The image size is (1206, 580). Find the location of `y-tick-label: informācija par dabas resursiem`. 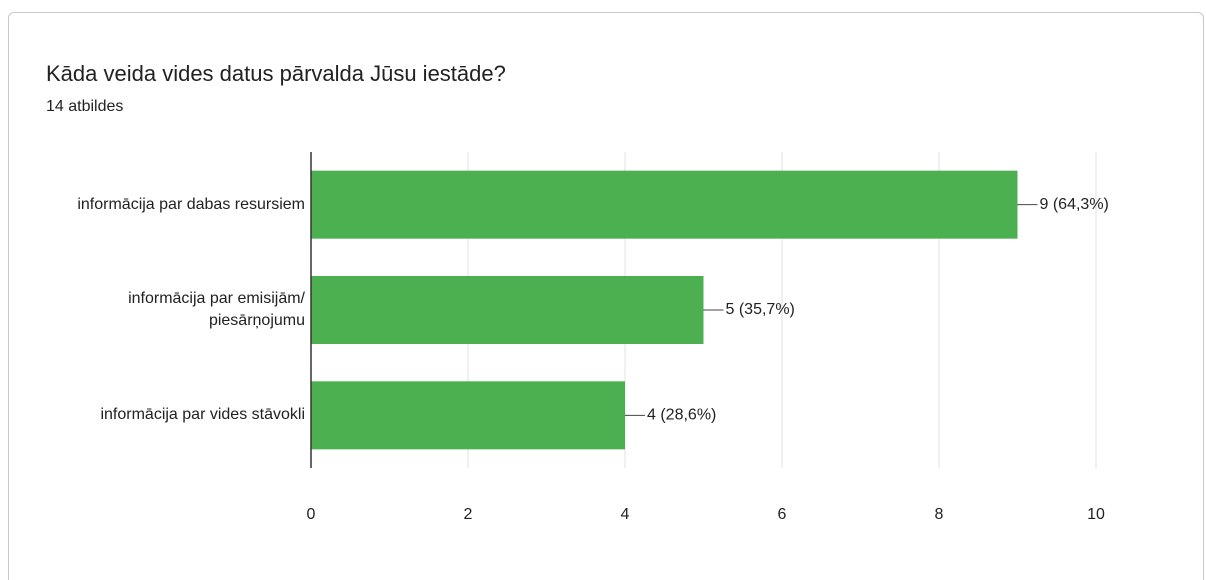

y-tick-label: informācija par dabas resursiem is located at coordinates (191, 204).